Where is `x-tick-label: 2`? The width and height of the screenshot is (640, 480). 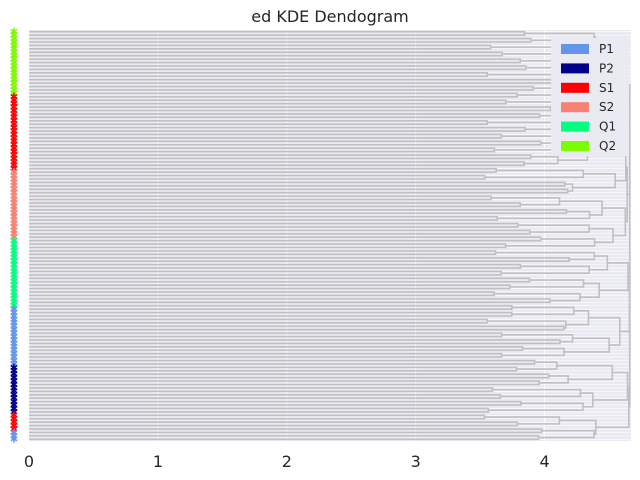
x-tick-label: 2 is located at coordinates (287, 461).